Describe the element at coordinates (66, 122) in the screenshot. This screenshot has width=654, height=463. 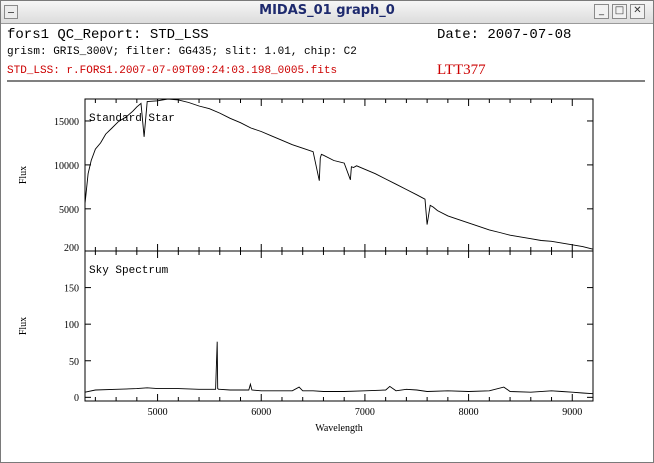
I see `y-tick-label: 15000` at that location.